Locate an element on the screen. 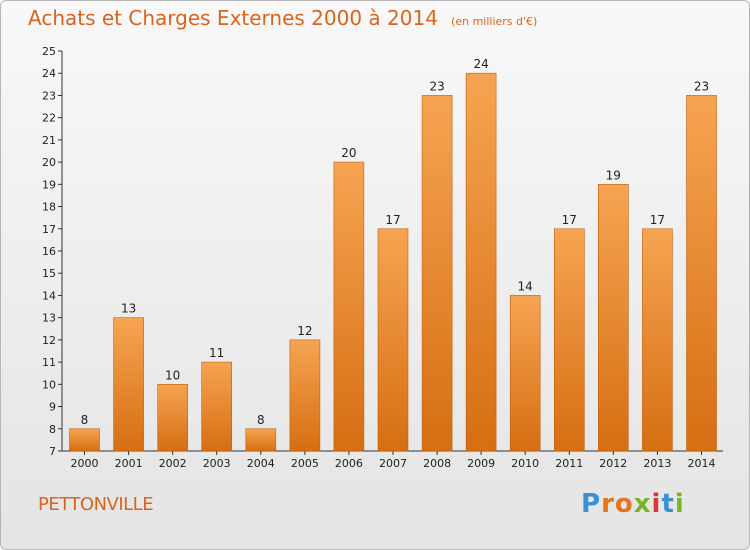  proxiti-logo: Proxiti is located at coordinates (633, 504).